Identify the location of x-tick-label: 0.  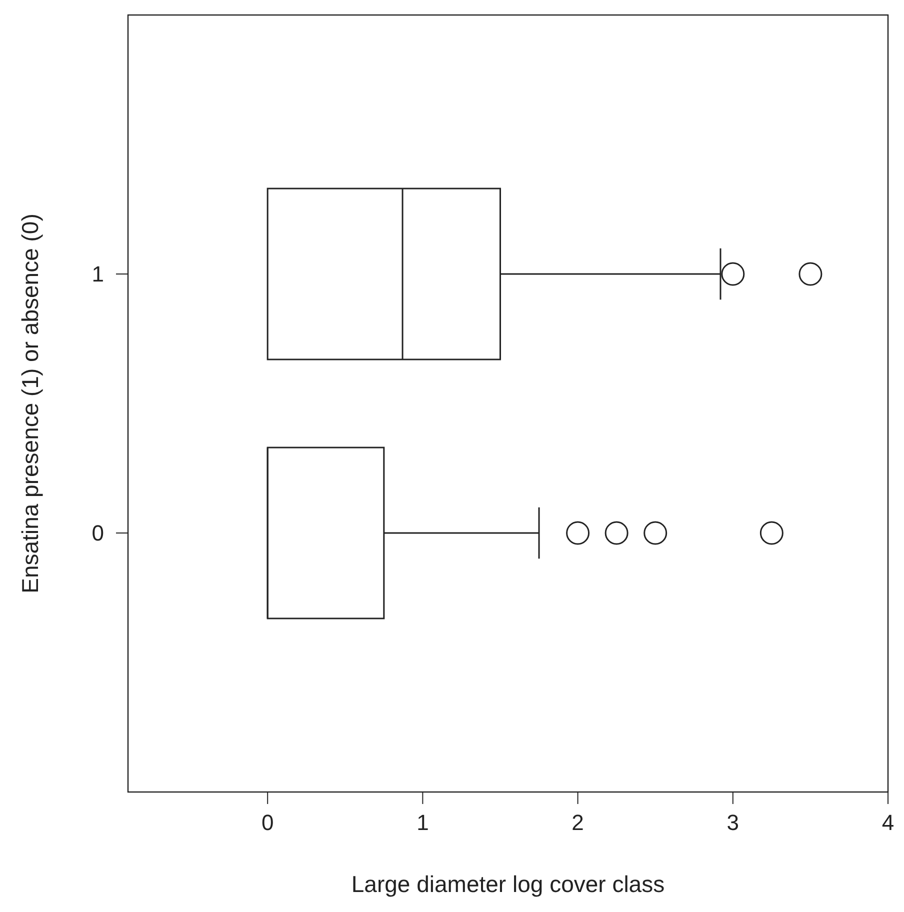
(267, 822).